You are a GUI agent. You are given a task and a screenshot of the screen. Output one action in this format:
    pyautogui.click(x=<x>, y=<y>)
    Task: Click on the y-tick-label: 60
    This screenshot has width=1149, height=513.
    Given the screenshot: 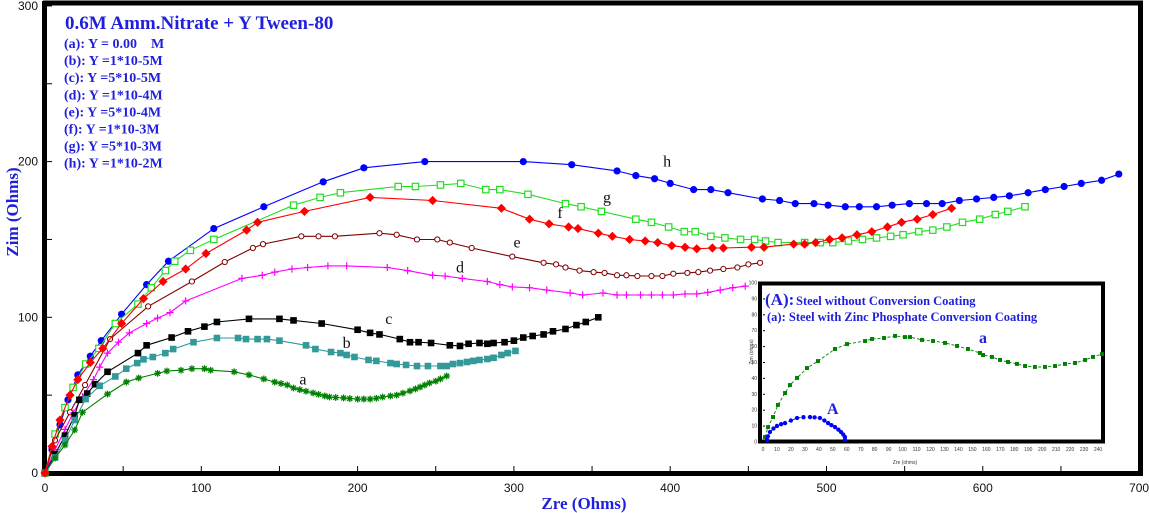 What is the action you would take?
    pyautogui.click(x=754, y=347)
    